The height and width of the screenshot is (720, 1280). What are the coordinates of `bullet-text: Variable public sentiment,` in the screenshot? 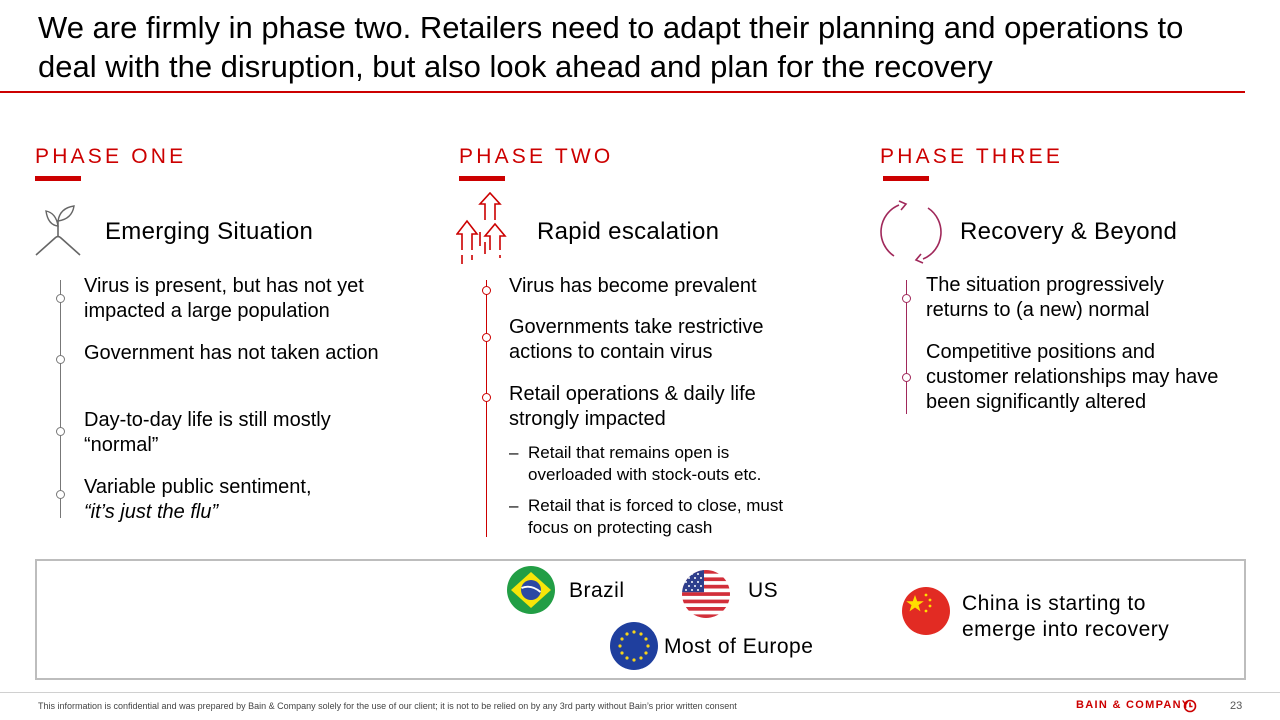 It's located at (198, 487).